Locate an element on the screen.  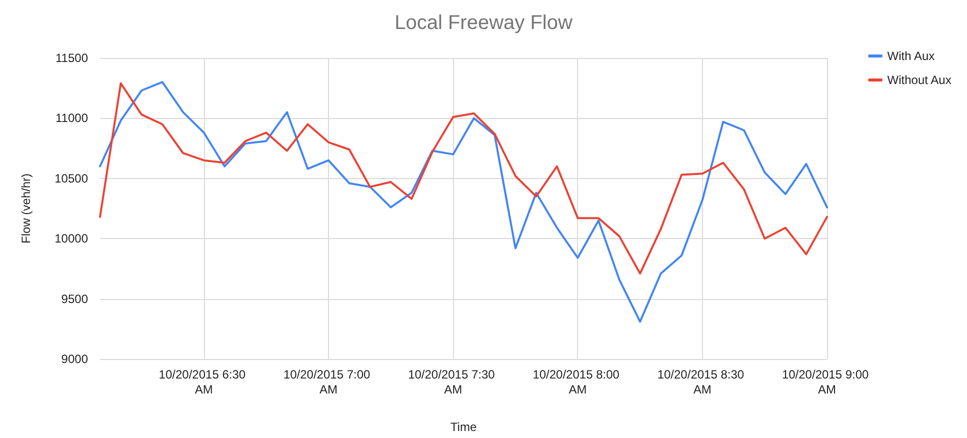
x-tick-label: 10/20/2015 7:30 AM is located at coordinates (453, 382).